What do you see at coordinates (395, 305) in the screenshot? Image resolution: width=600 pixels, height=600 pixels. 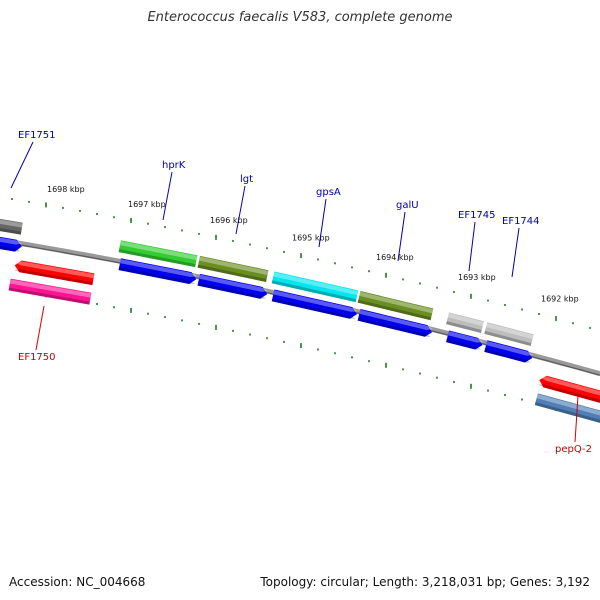 I see `gene-feature-galU` at bounding box center [395, 305].